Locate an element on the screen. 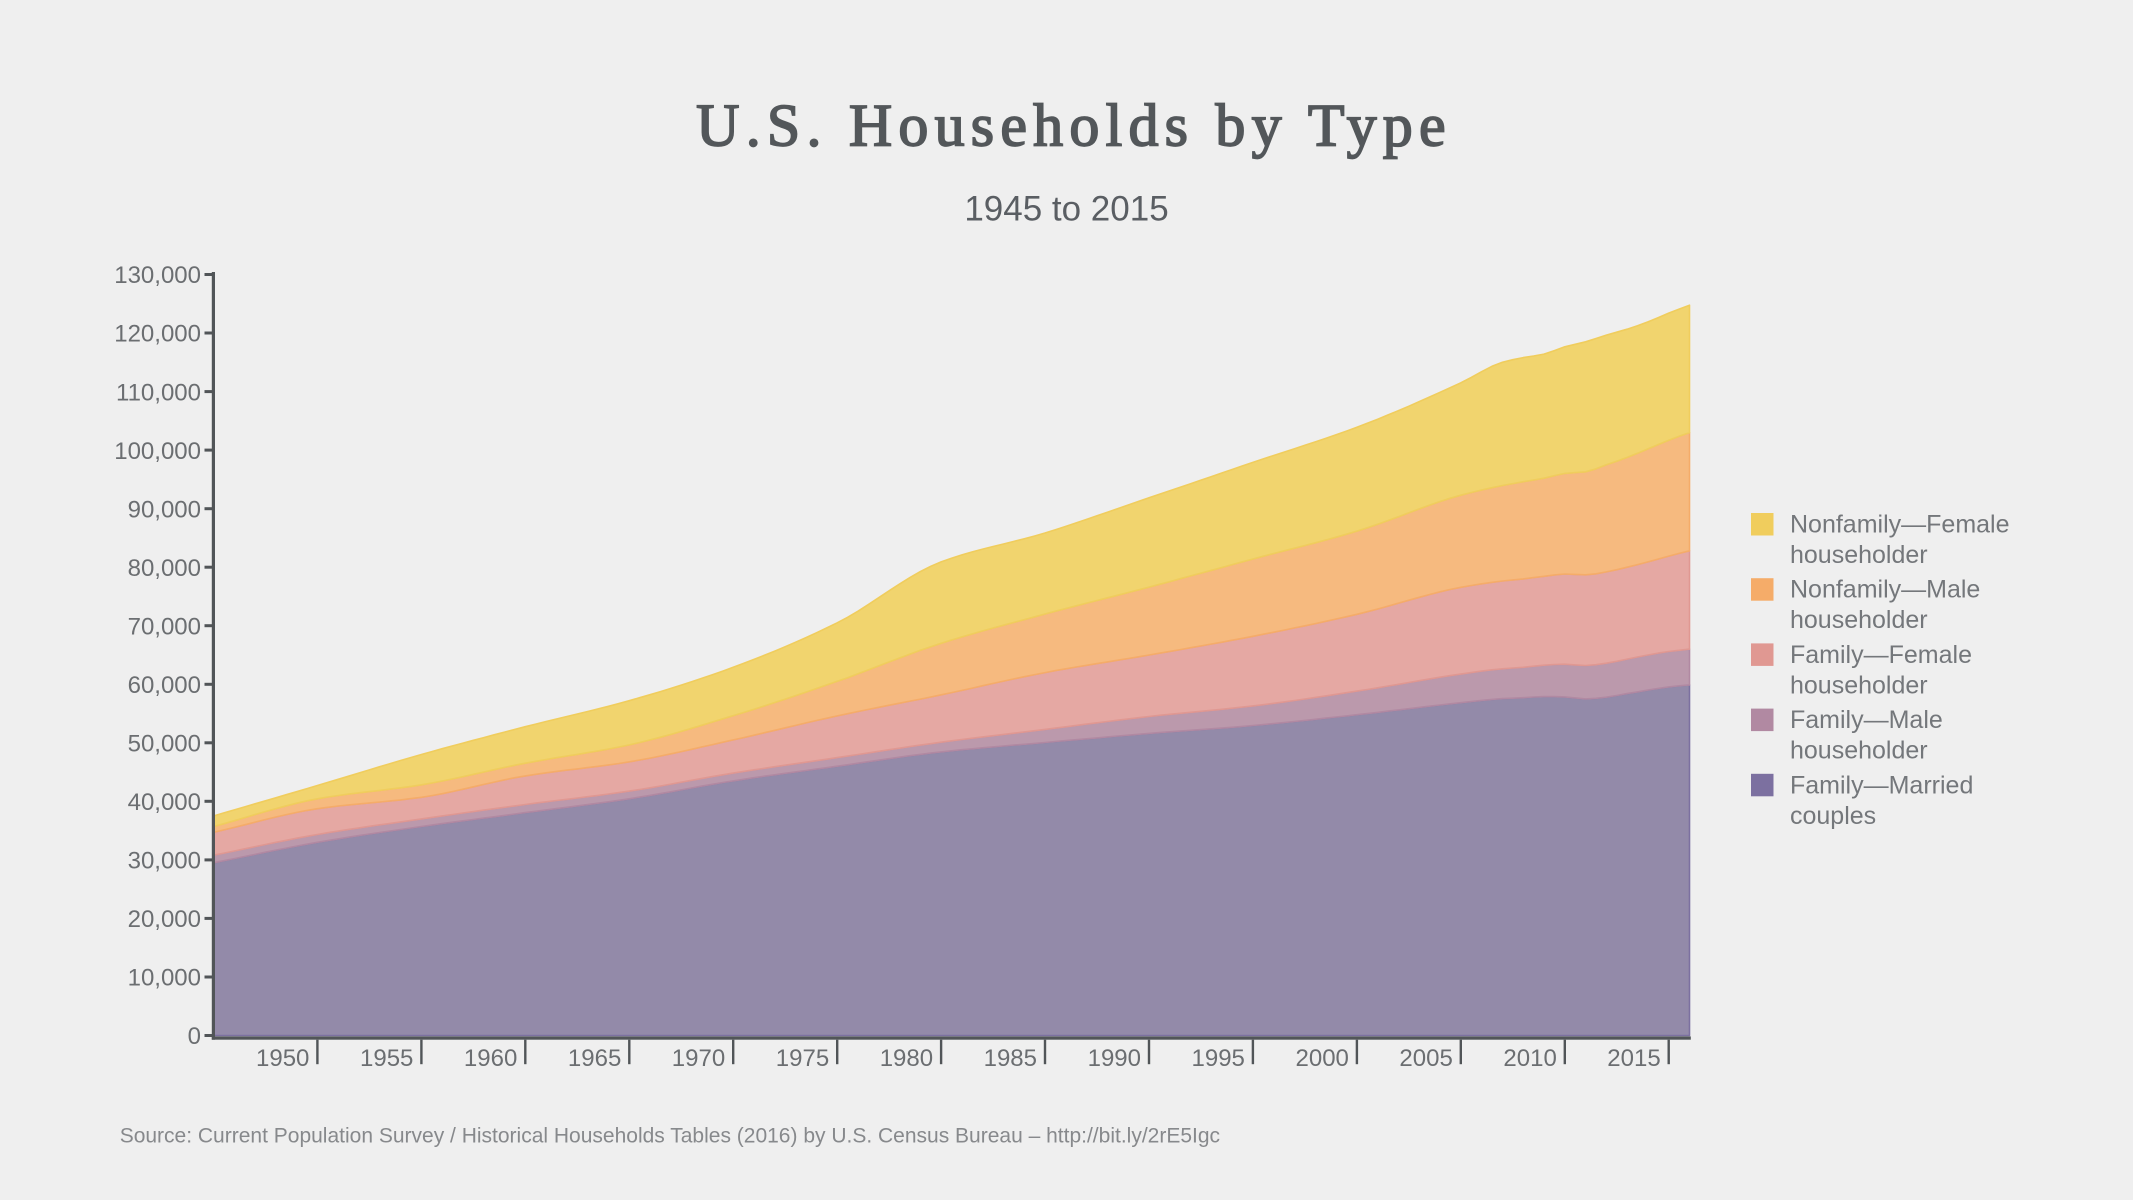 The height and width of the screenshot is (1200, 2133). svg-text: 110,000 is located at coordinates (158, 392).